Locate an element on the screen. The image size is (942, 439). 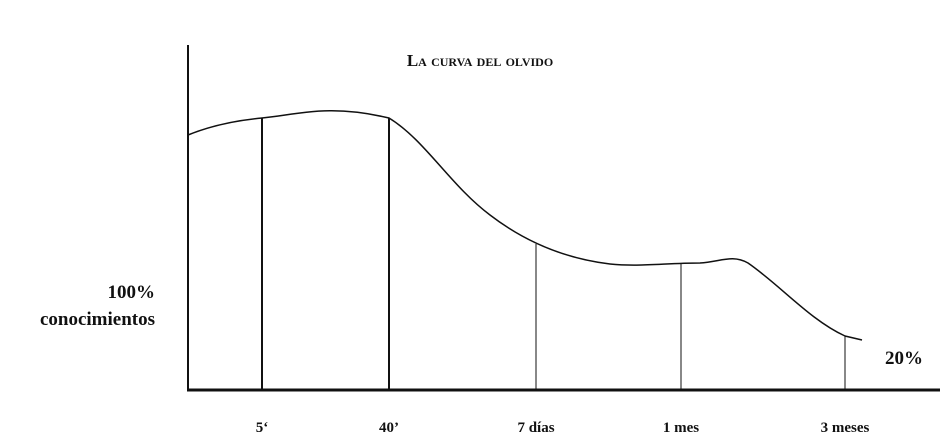
x-label: 3 meses is located at coordinates (845, 428).